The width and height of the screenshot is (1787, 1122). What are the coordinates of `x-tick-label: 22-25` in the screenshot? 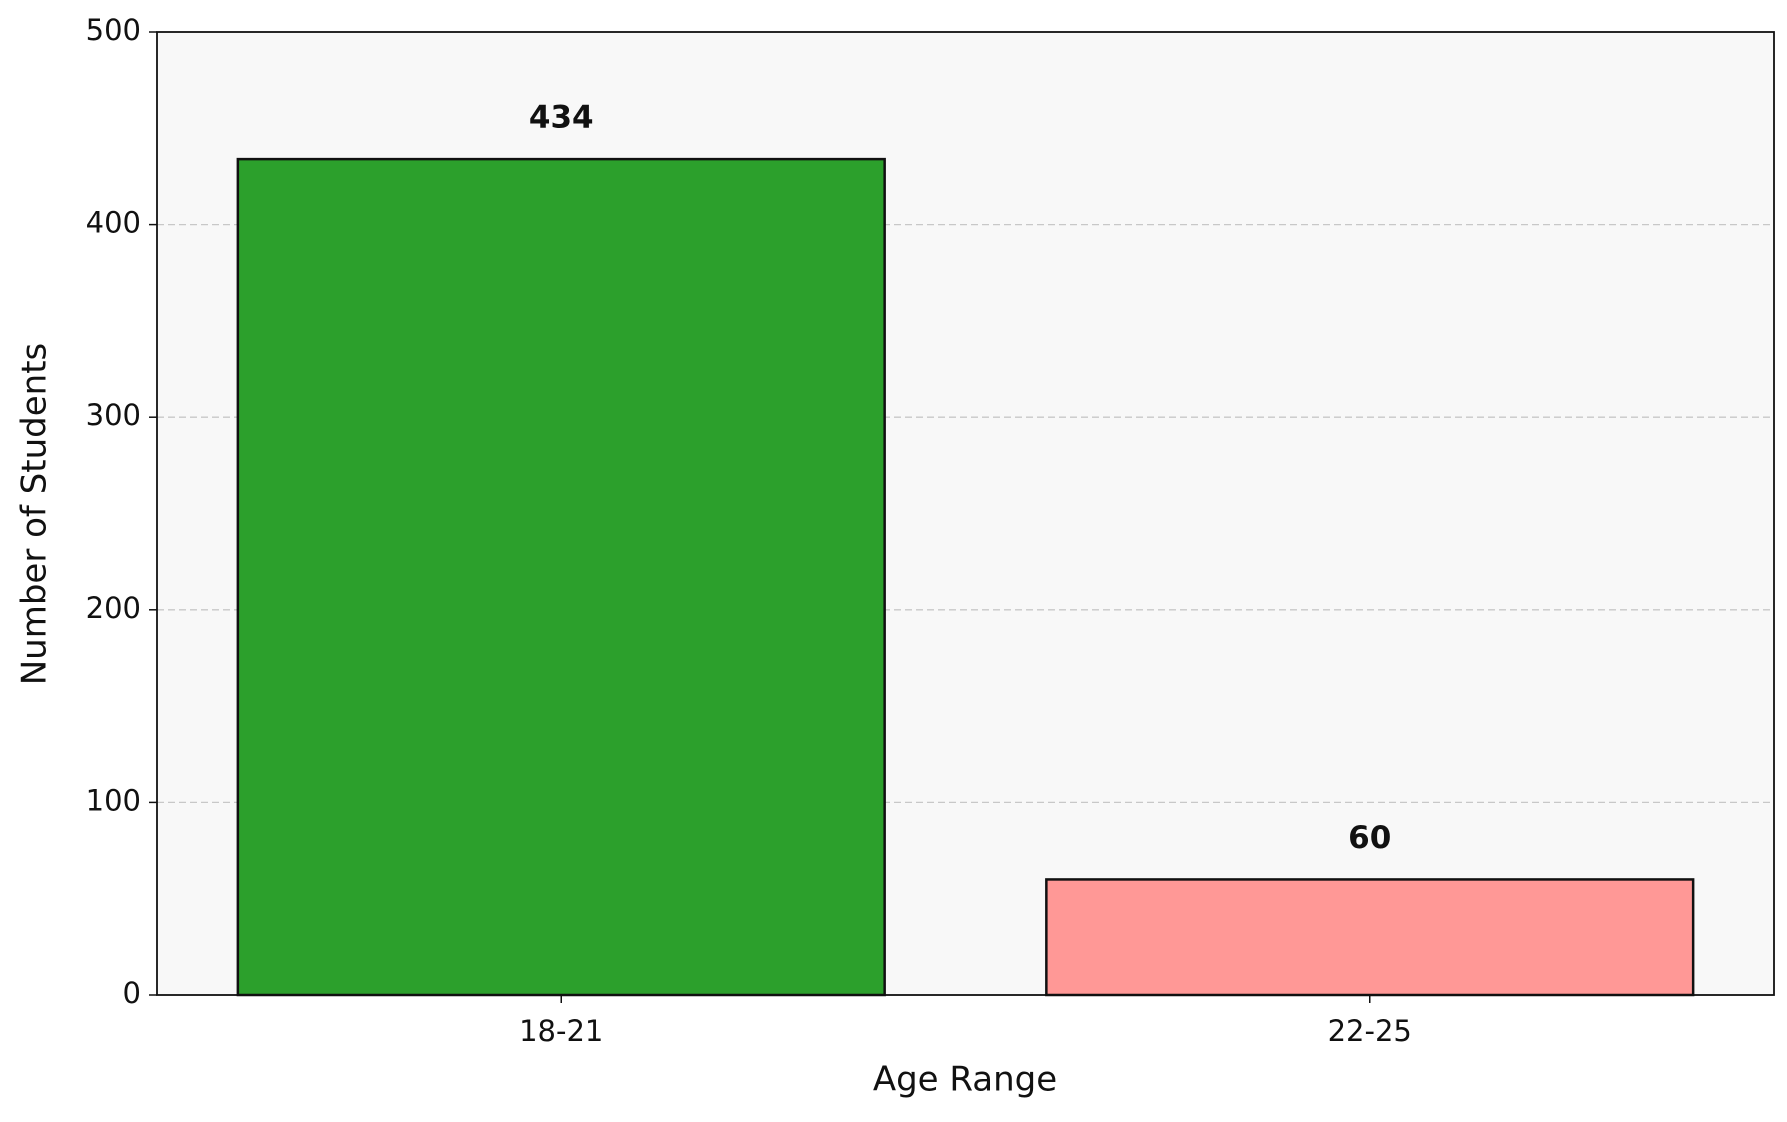 It's located at (1370, 1031).